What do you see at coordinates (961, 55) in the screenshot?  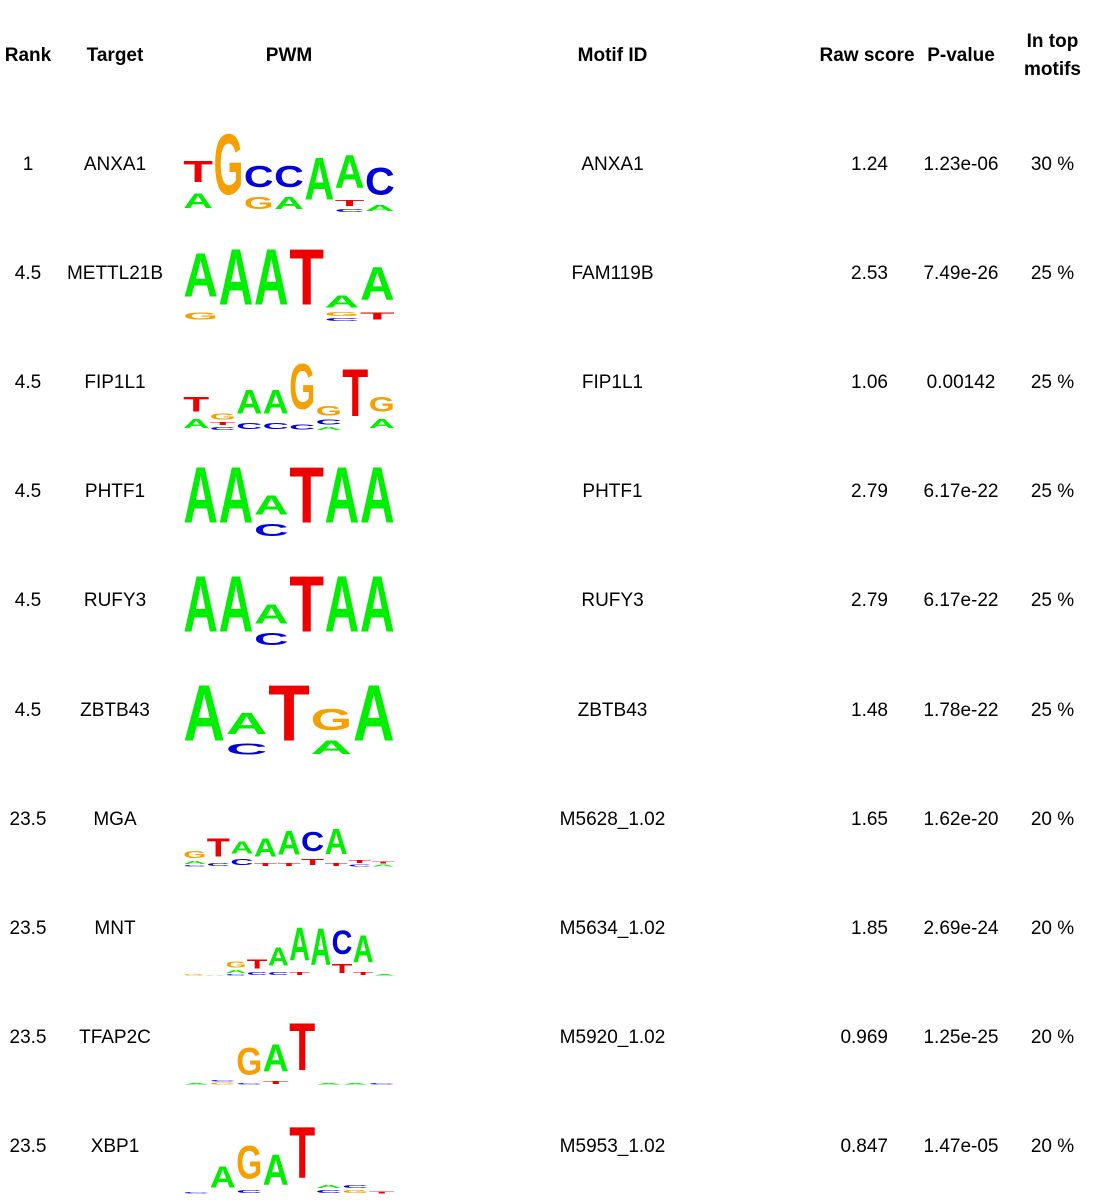 I see `header-p-value: P-value` at bounding box center [961, 55].